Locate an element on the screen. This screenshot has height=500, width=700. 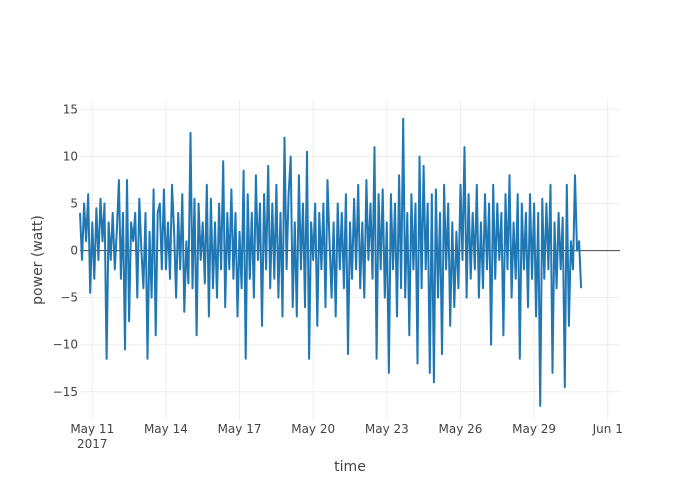
x-tick-label: May 11 is located at coordinates (92, 429).